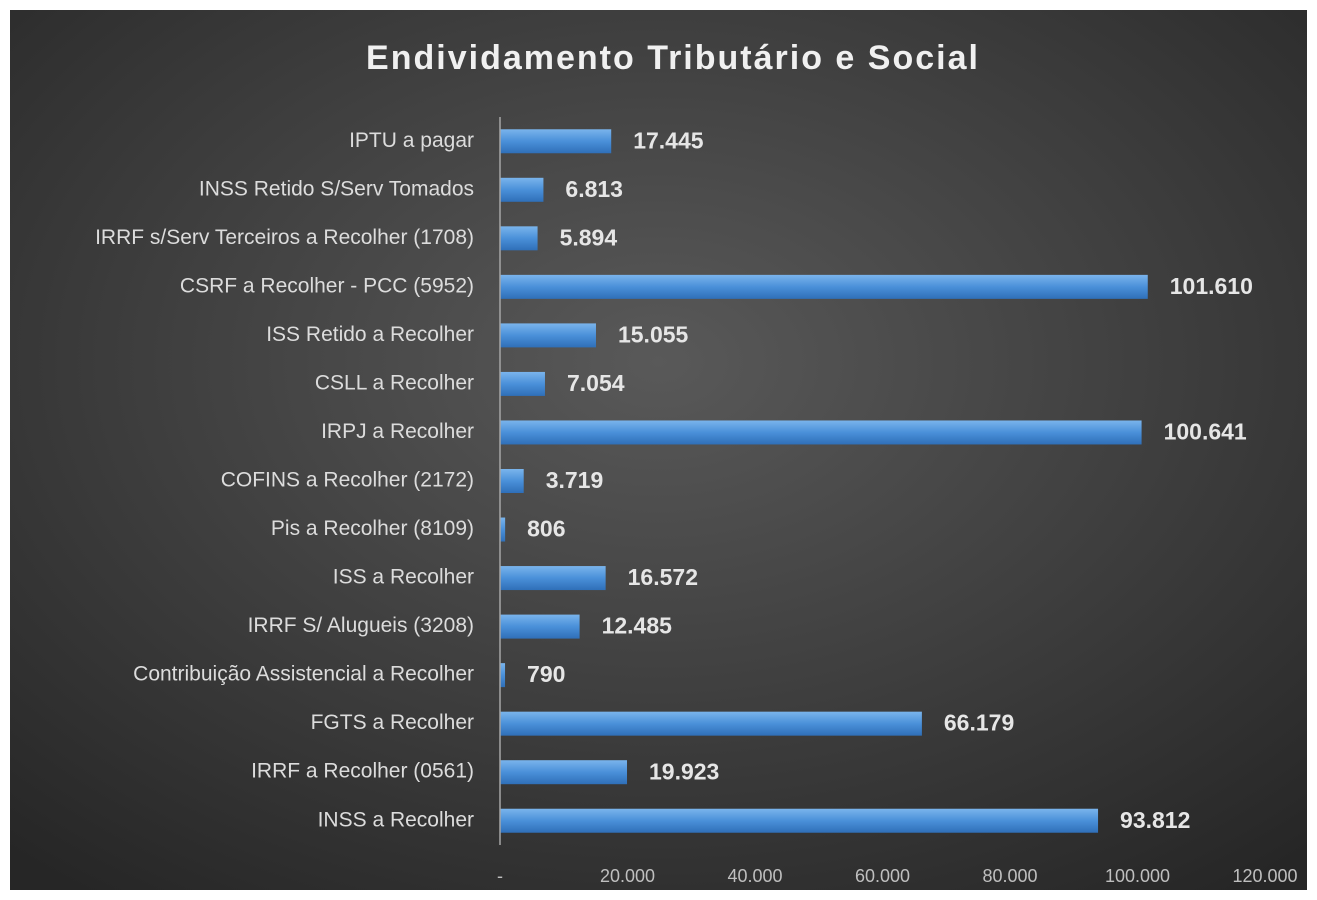 Image resolution: width=1317 pixels, height=900 pixels. I want to click on value-label: 5.894, so click(589, 237).